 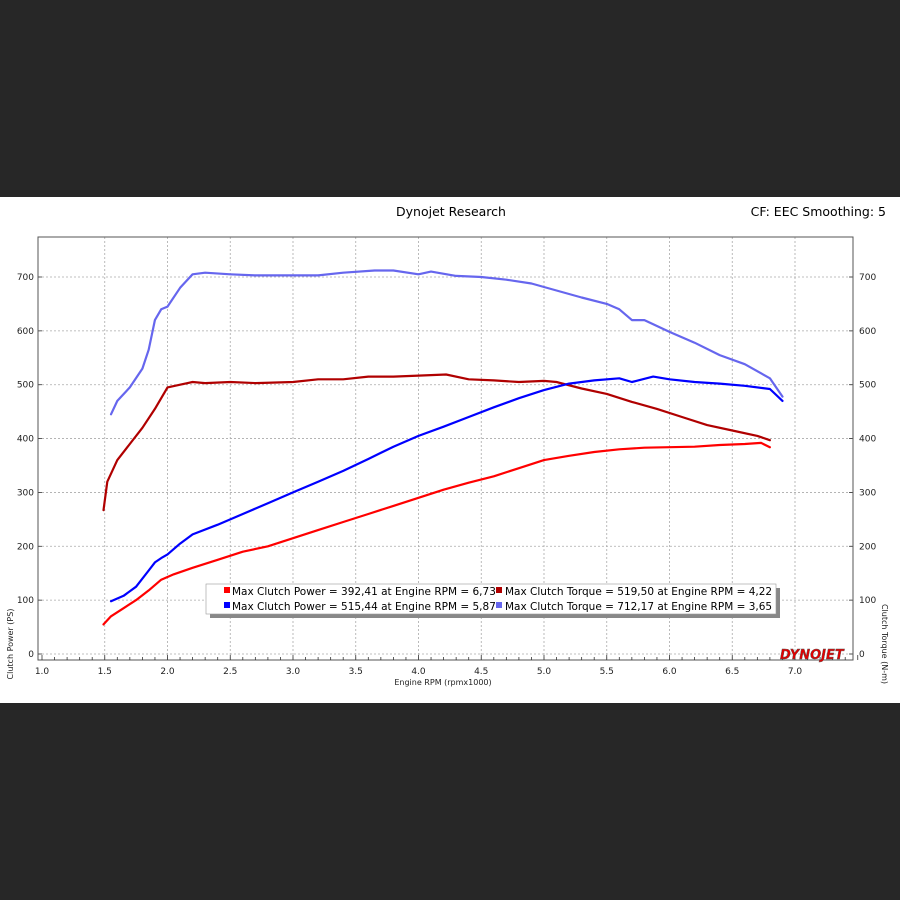 I want to click on x-tick-label: 4.0, so click(x=418, y=672).